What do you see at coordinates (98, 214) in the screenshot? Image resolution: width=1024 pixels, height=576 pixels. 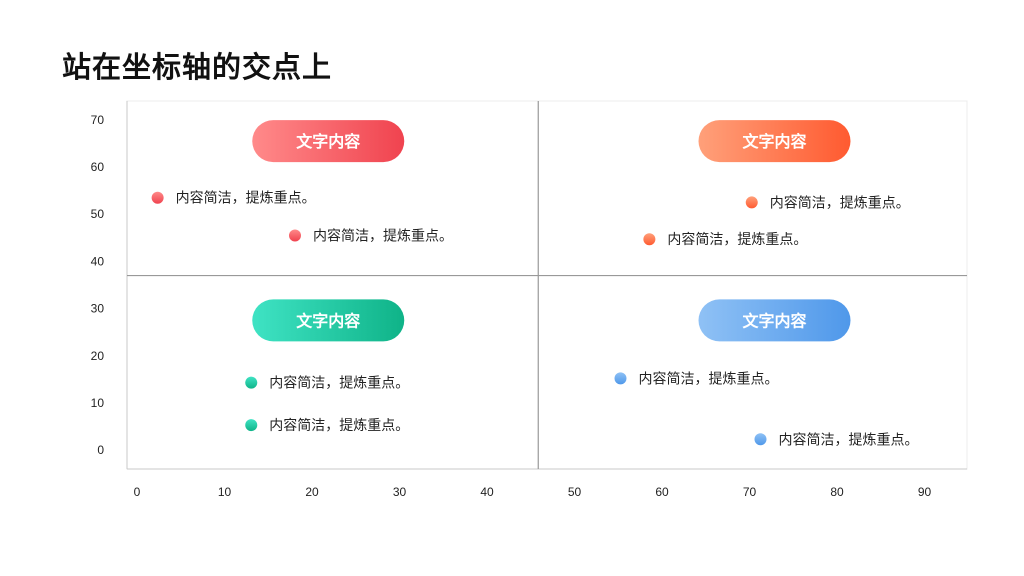 I see `y-tick-label: 50` at bounding box center [98, 214].